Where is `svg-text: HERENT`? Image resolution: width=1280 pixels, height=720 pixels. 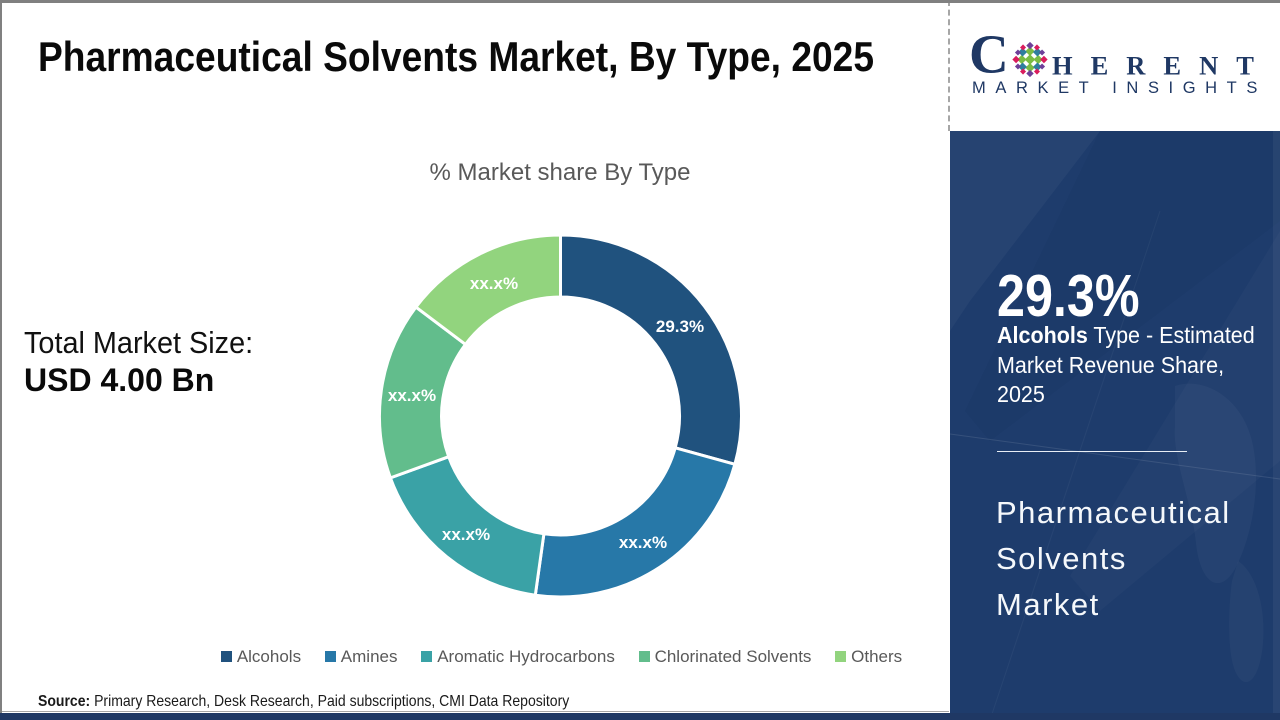 svg-text: HERENT is located at coordinates (1162, 66).